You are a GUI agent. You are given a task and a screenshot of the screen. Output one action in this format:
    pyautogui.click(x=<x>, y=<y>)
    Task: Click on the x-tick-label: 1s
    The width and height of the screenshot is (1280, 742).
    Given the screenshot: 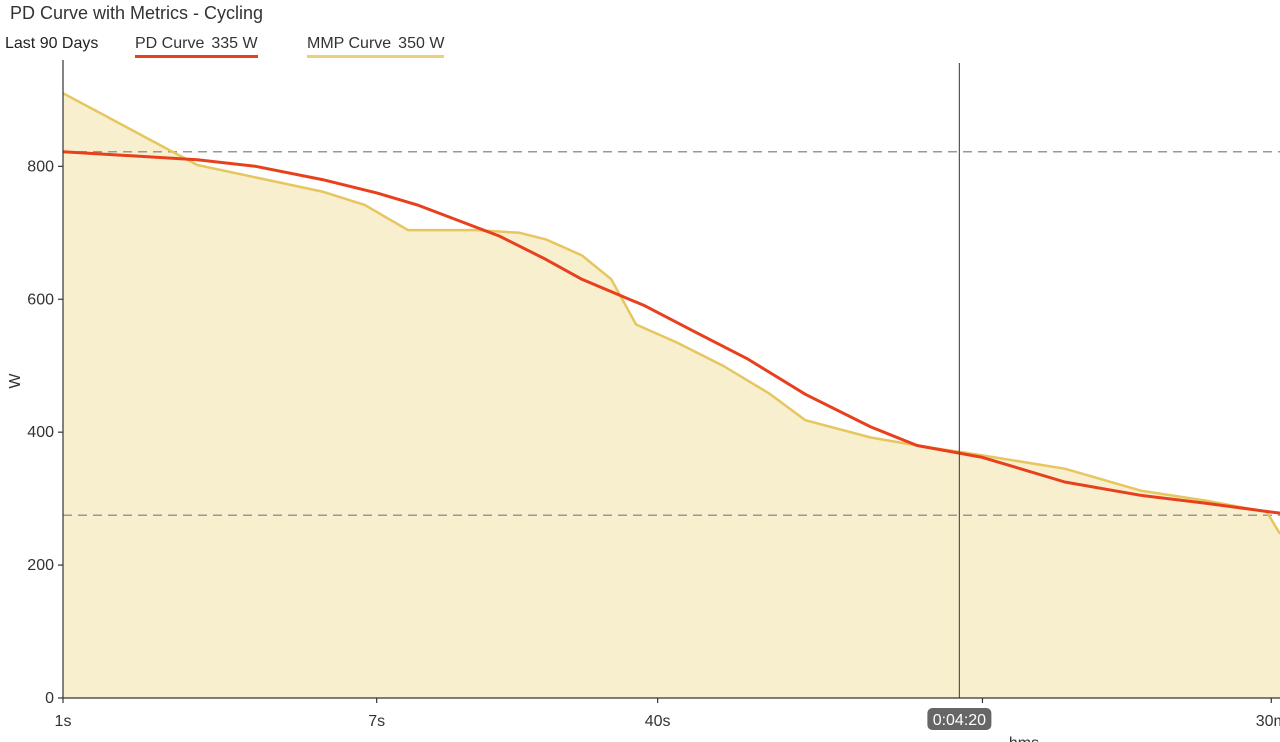 What is the action you would take?
    pyautogui.click(x=63, y=721)
    